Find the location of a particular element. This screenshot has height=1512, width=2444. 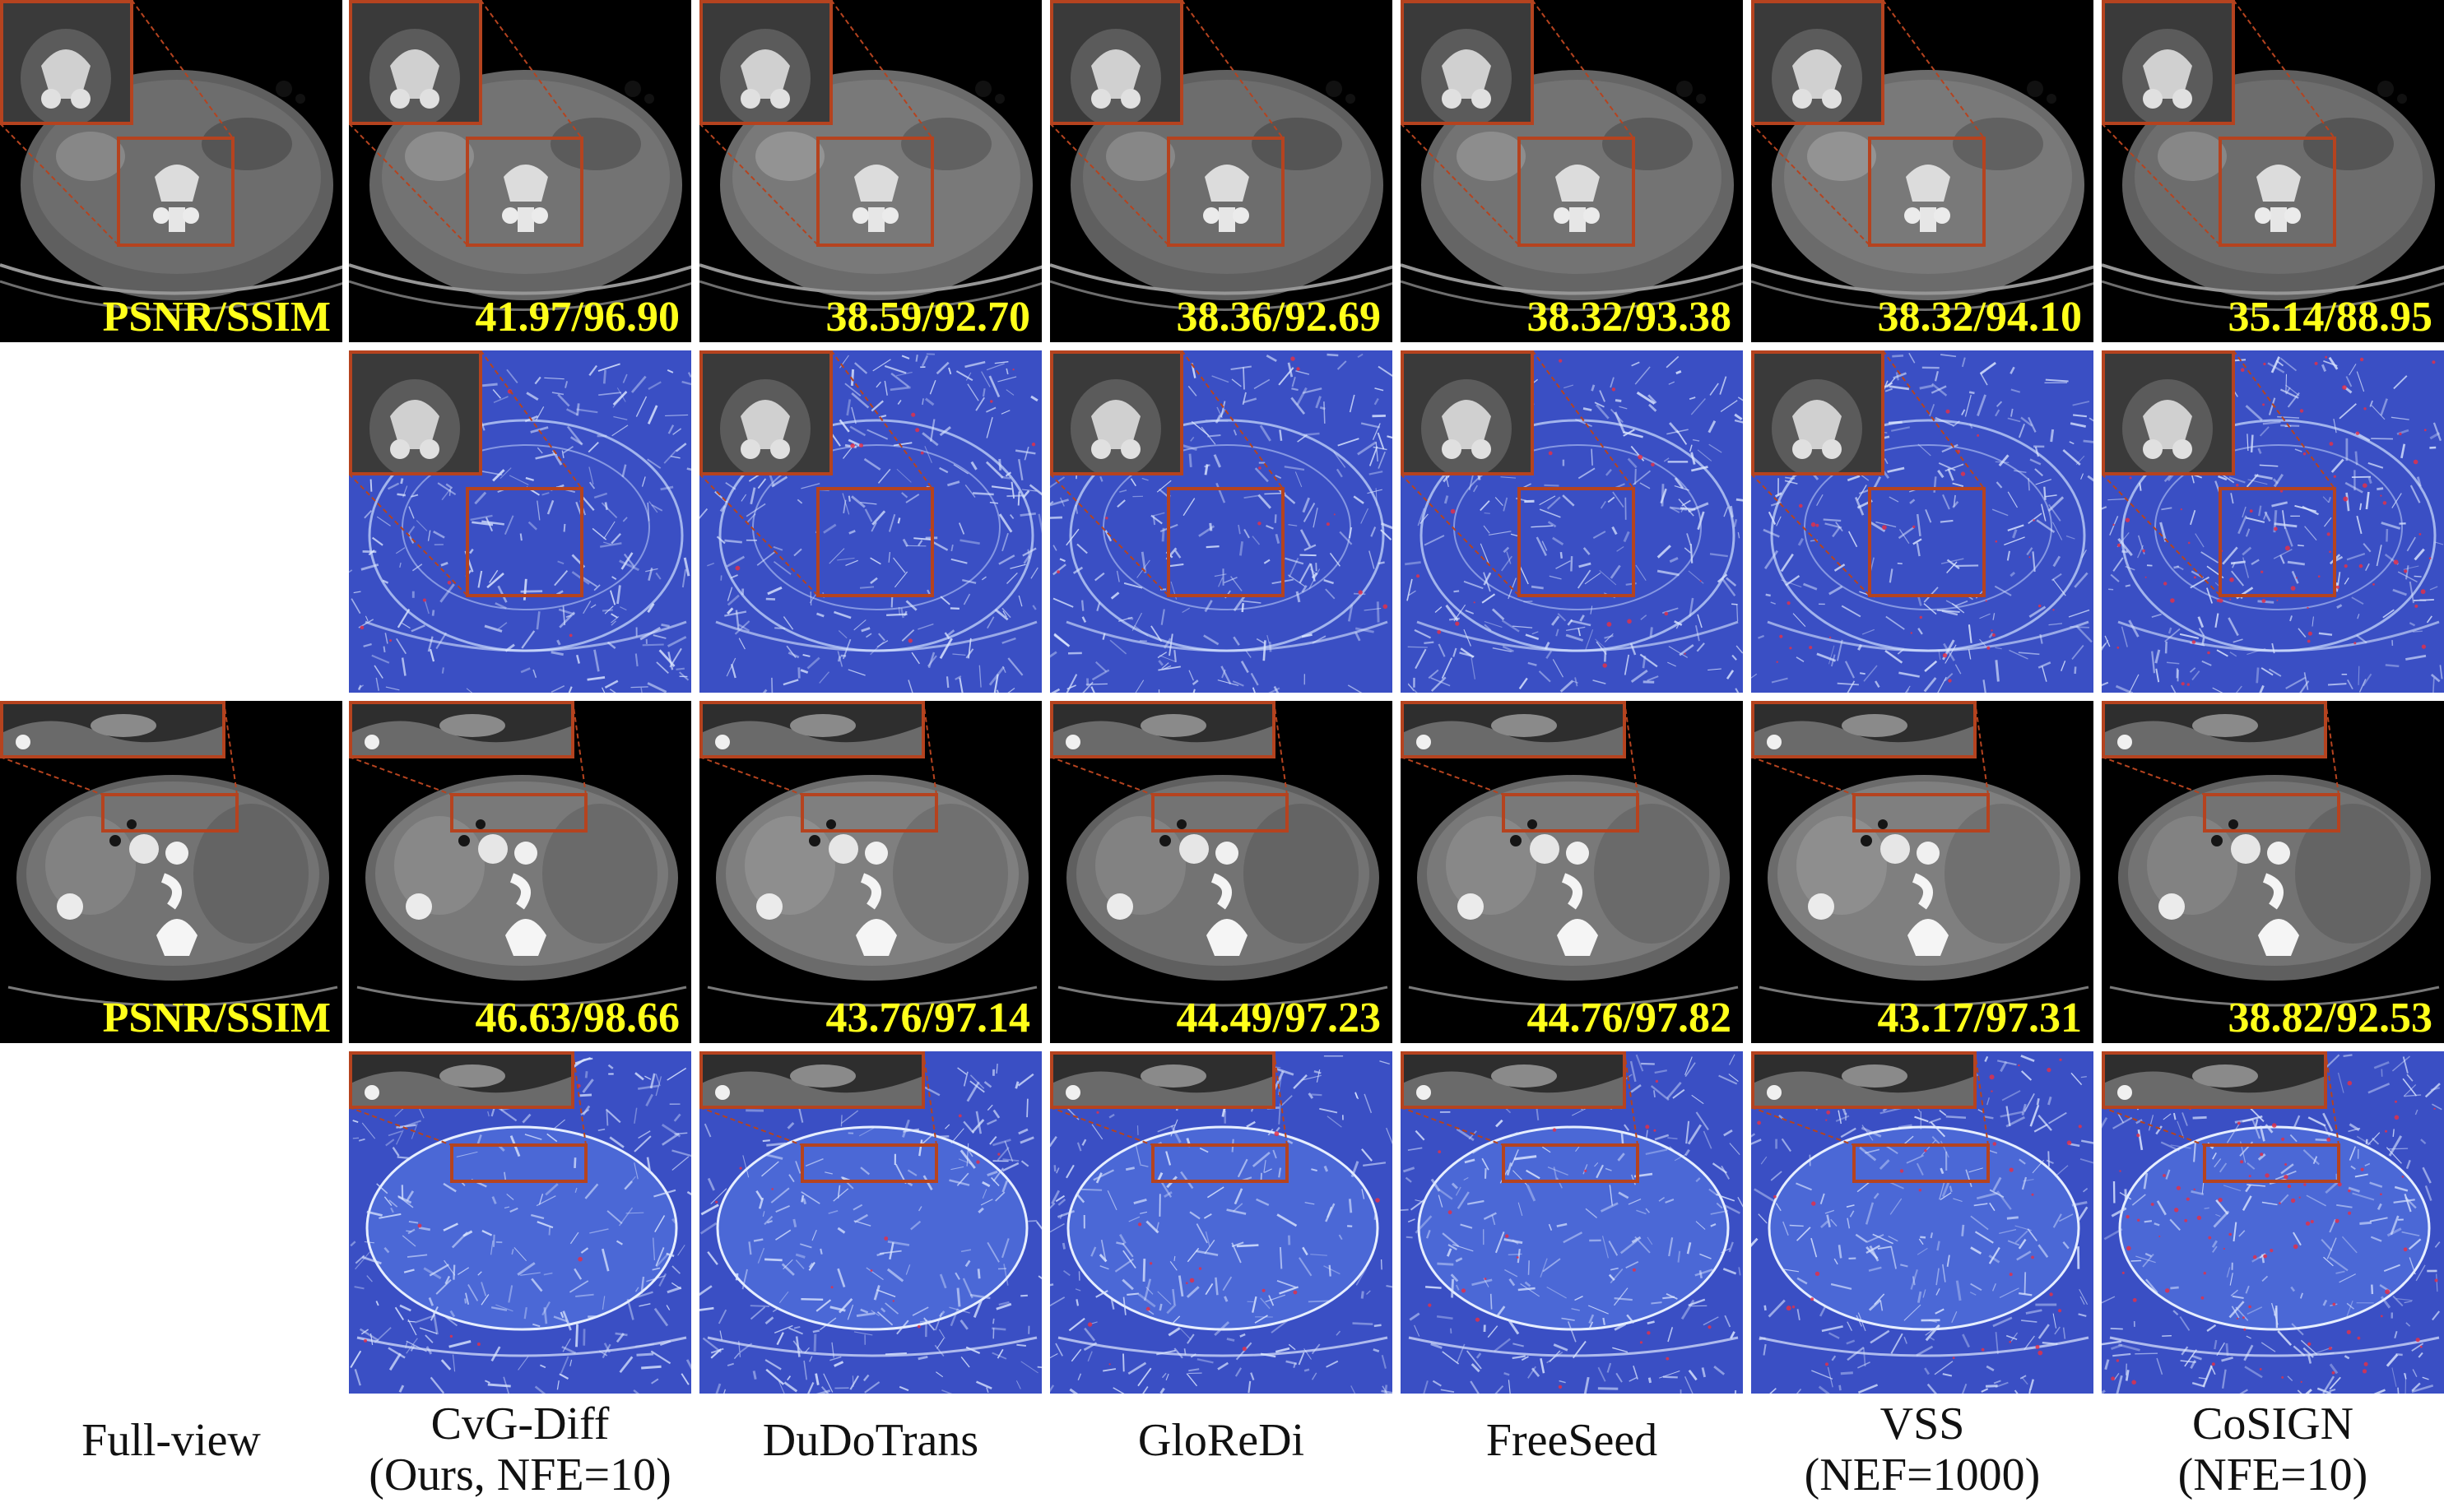

dudotrans-column-label: DuDoTrans is located at coordinates (870, 1440).